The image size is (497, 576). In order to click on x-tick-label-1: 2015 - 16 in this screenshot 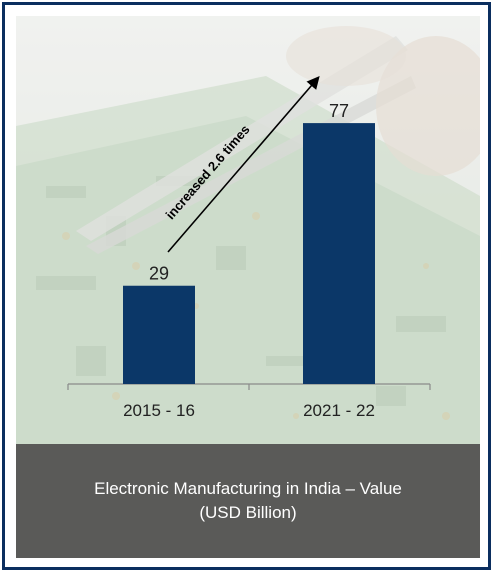, I will do `click(159, 410)`.